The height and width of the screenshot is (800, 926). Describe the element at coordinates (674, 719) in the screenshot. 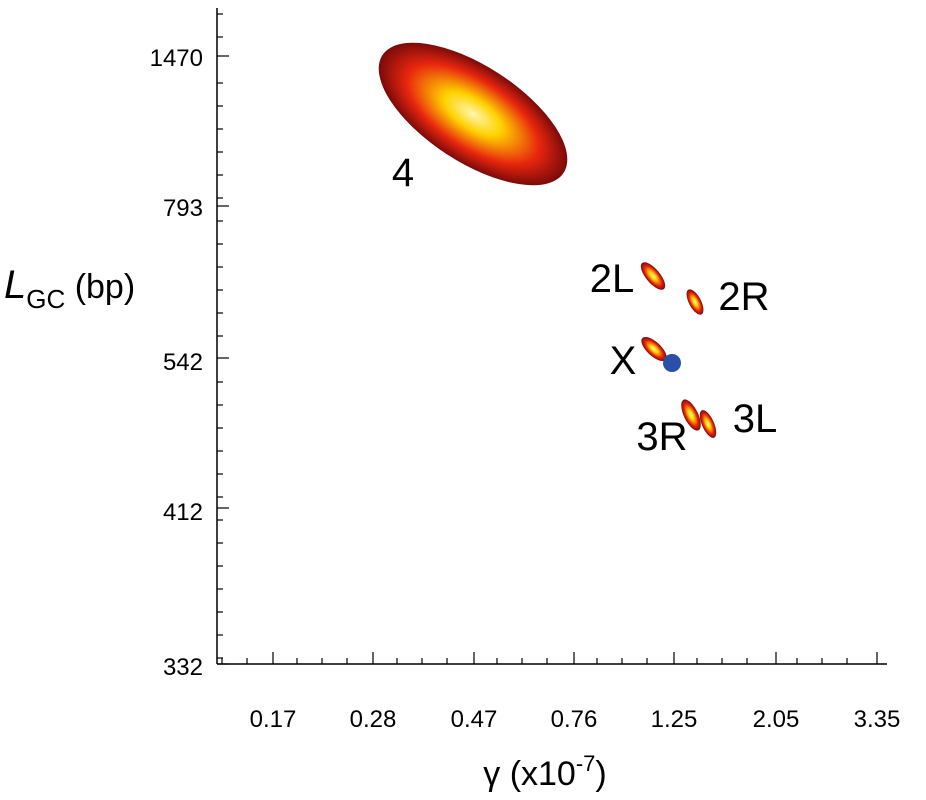

I see `x-tick-label-1.25: 1.25` at that location.